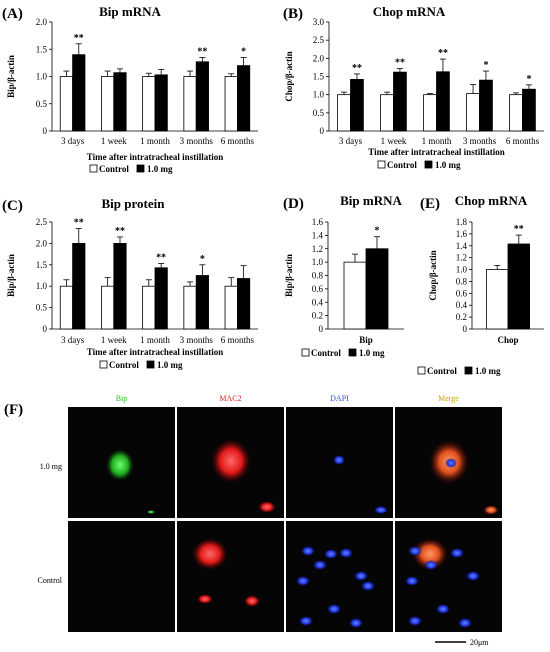  Describe the element at coordinates (293, 204) in the screenshot. I see `panel-label: (D)` at that location.